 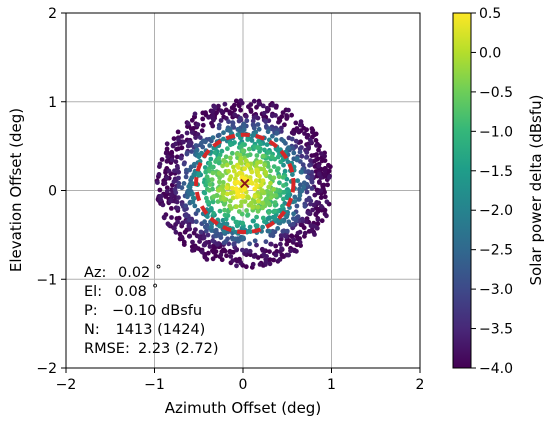 I want to click on data-points, so click(x=243, y=184).